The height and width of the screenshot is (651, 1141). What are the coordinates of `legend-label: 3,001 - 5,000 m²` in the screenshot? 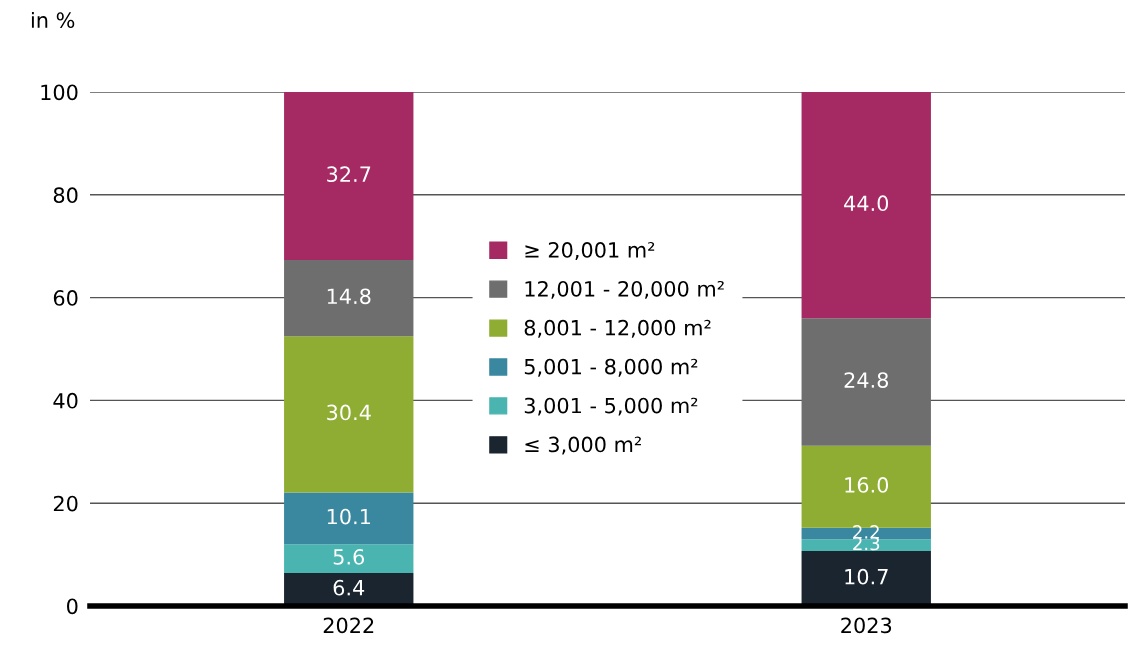 It's located at (611, 406).